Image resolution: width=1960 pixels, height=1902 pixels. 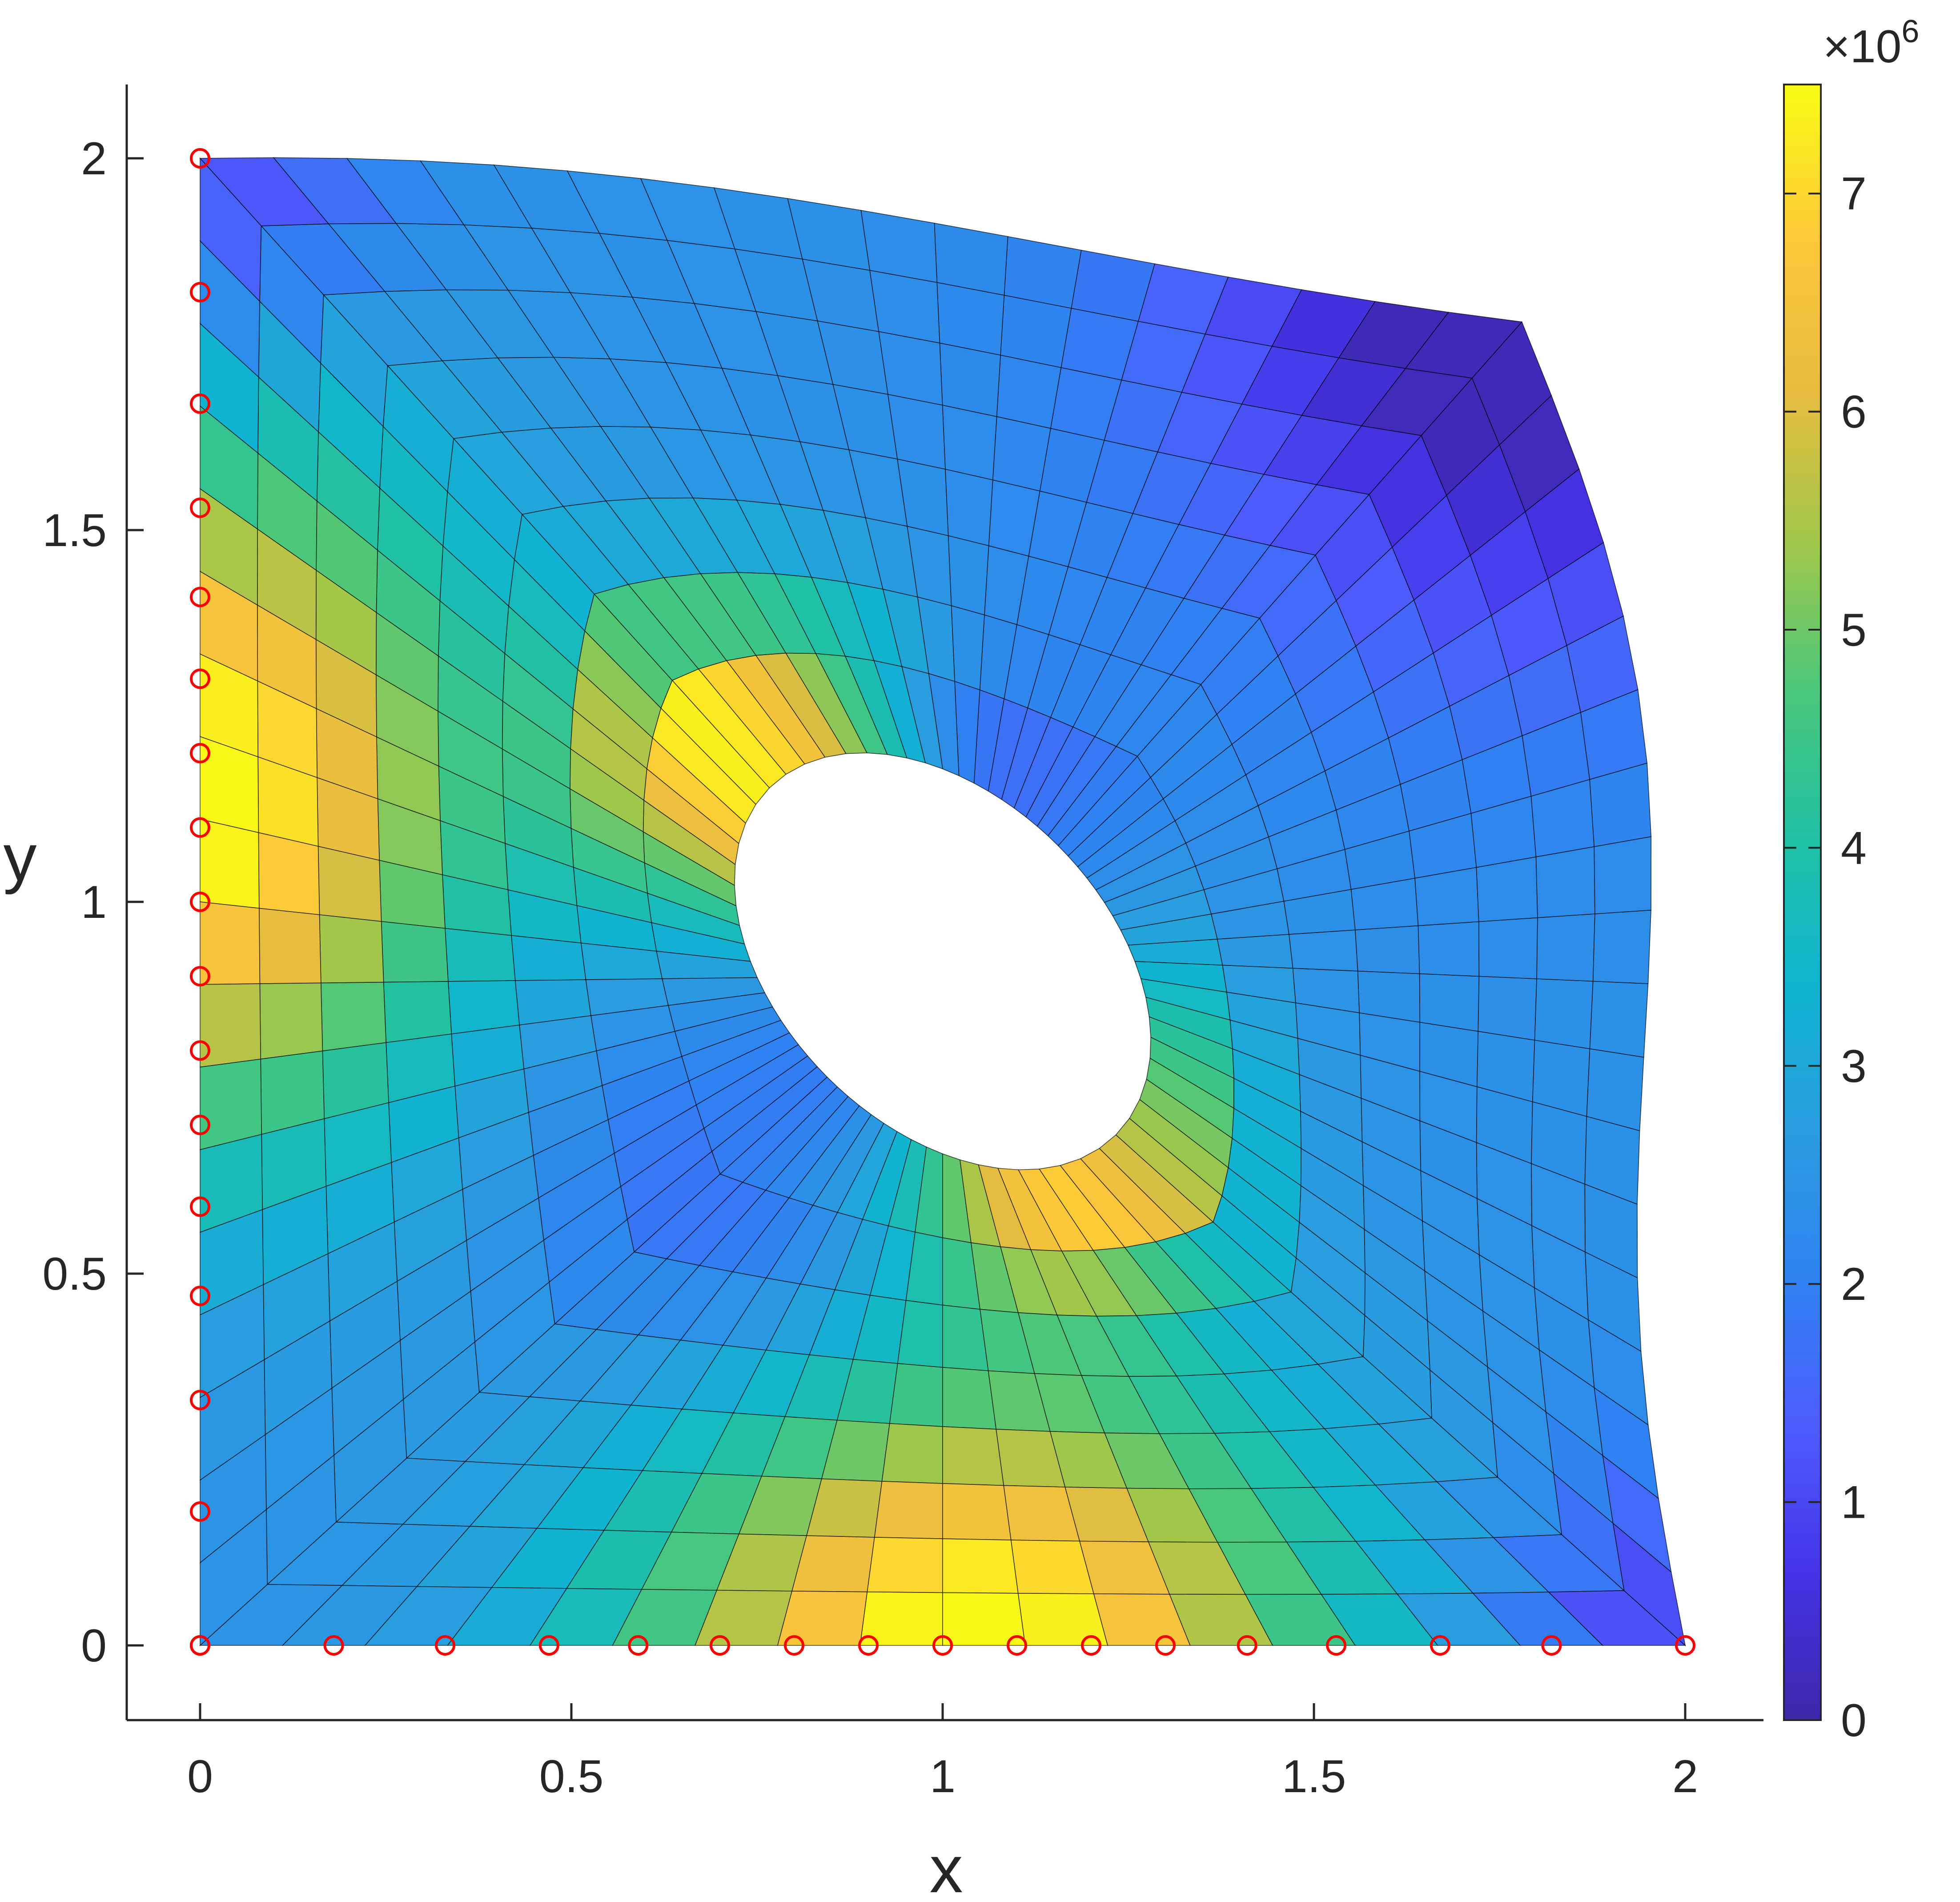 What do you see at coordinates (571, 1776) in the screenshot?
I see `x-tick-label: 0.5` at bounding box center [571, 1776].